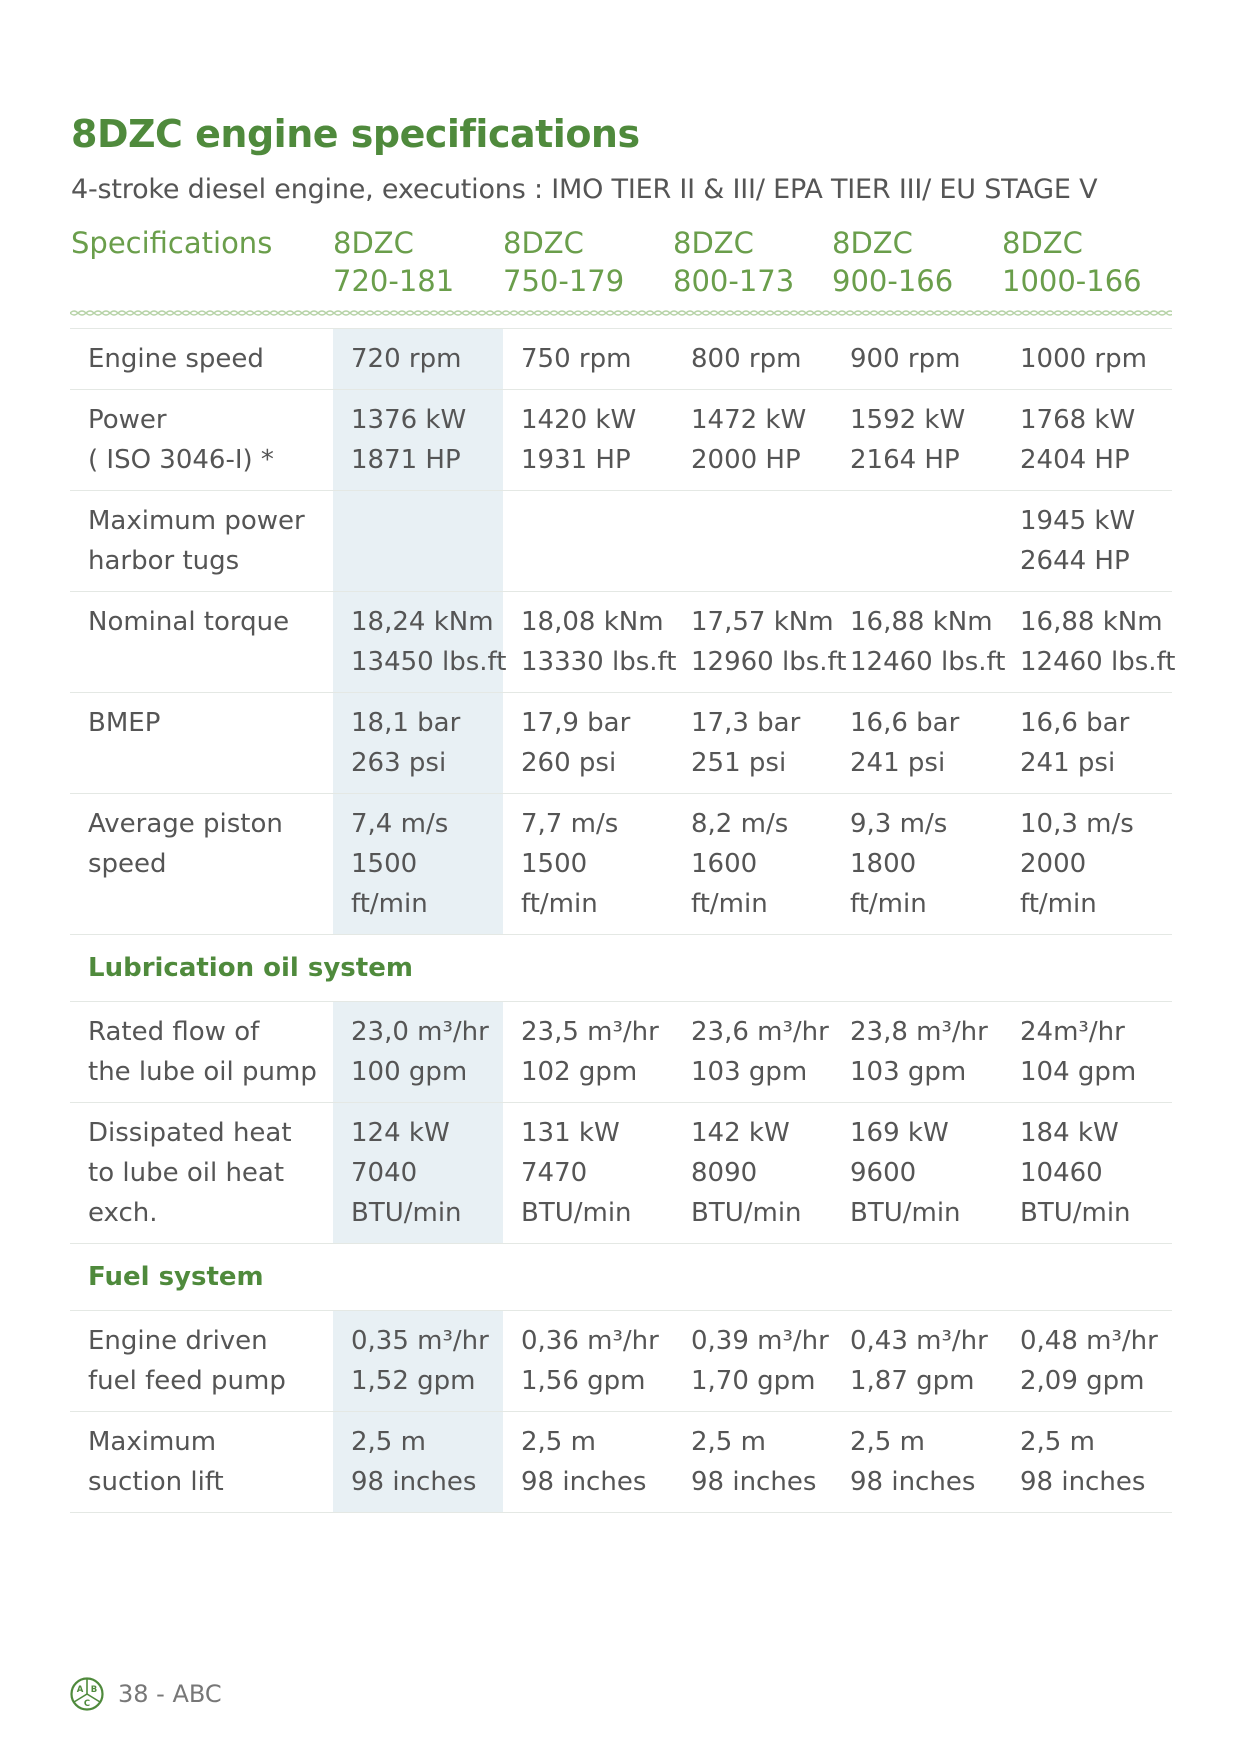 The image size is (1241, 1749). I want to click on spec-value-line: 23,0 m³/hr, so click(420, 1032).